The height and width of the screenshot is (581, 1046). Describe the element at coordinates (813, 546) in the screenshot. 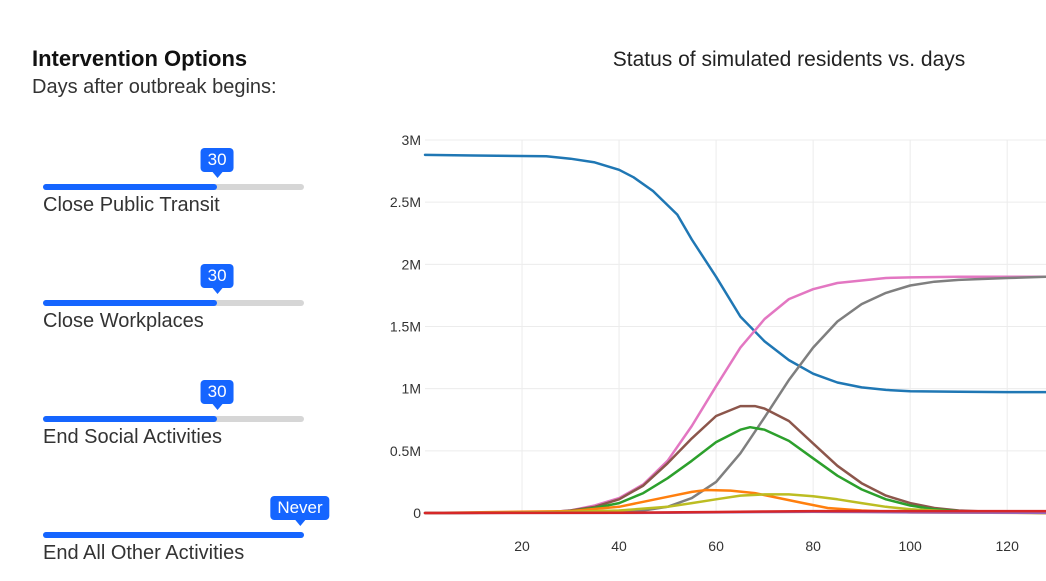

I see `x-tick-label: 80` at that location.